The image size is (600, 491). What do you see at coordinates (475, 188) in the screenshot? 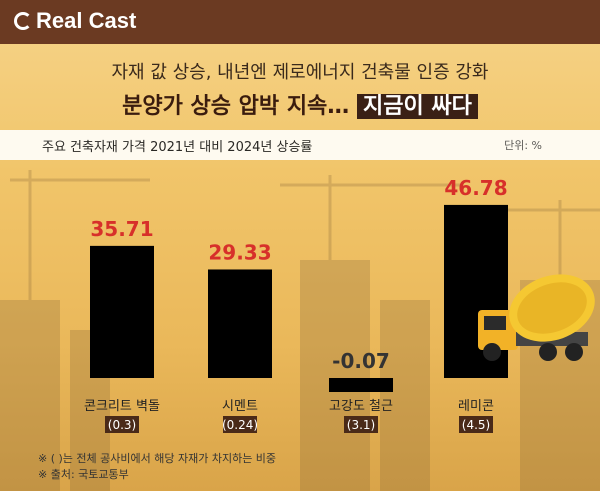
I see `value-label-4: 46.78` at bounding box center [475, 188].